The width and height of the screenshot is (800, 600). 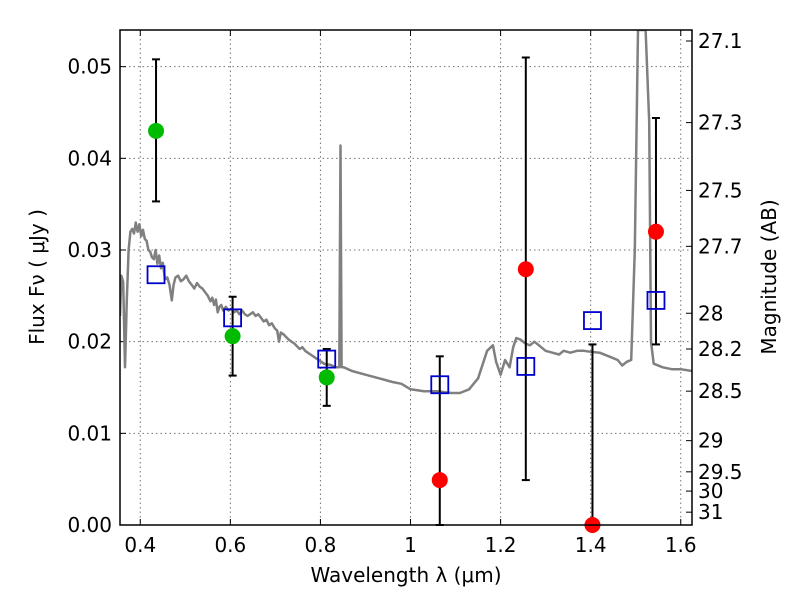 I want to click on model-square-group, so click(x=406, y=330).